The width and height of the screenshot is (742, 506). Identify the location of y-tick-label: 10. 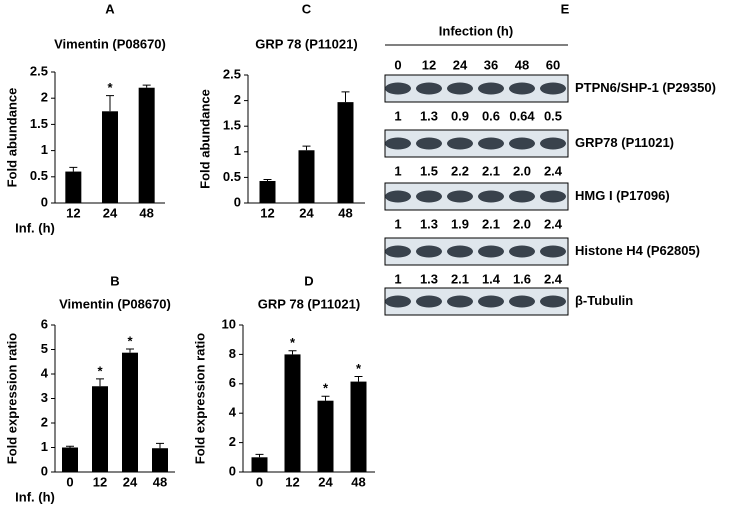
(229, 323).